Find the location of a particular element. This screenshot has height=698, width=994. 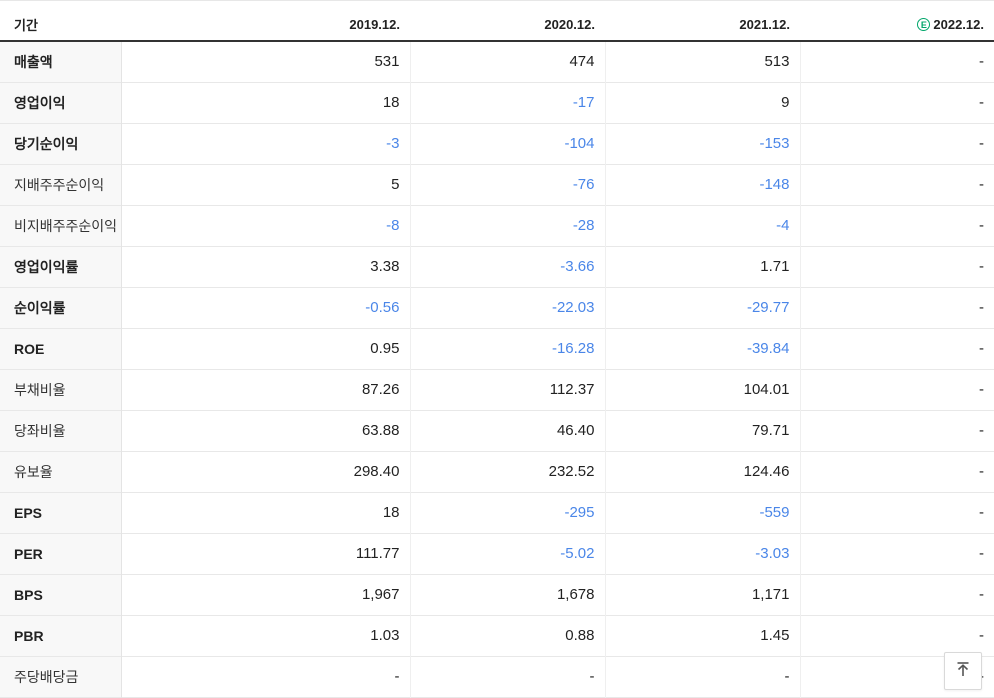

cell-value: -148 is located at coordinates (703, 184).